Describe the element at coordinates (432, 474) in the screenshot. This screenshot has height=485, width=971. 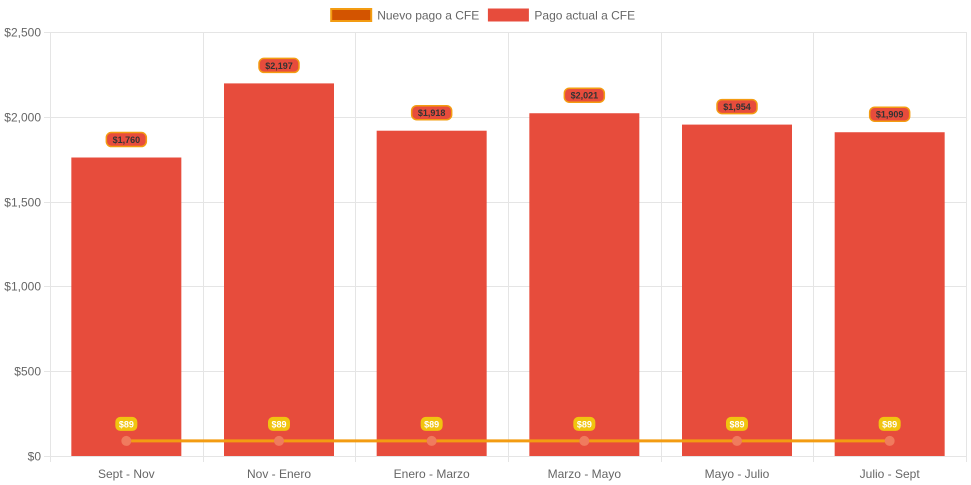
I see `x-tick-label: Enero - Marzo` at that location.